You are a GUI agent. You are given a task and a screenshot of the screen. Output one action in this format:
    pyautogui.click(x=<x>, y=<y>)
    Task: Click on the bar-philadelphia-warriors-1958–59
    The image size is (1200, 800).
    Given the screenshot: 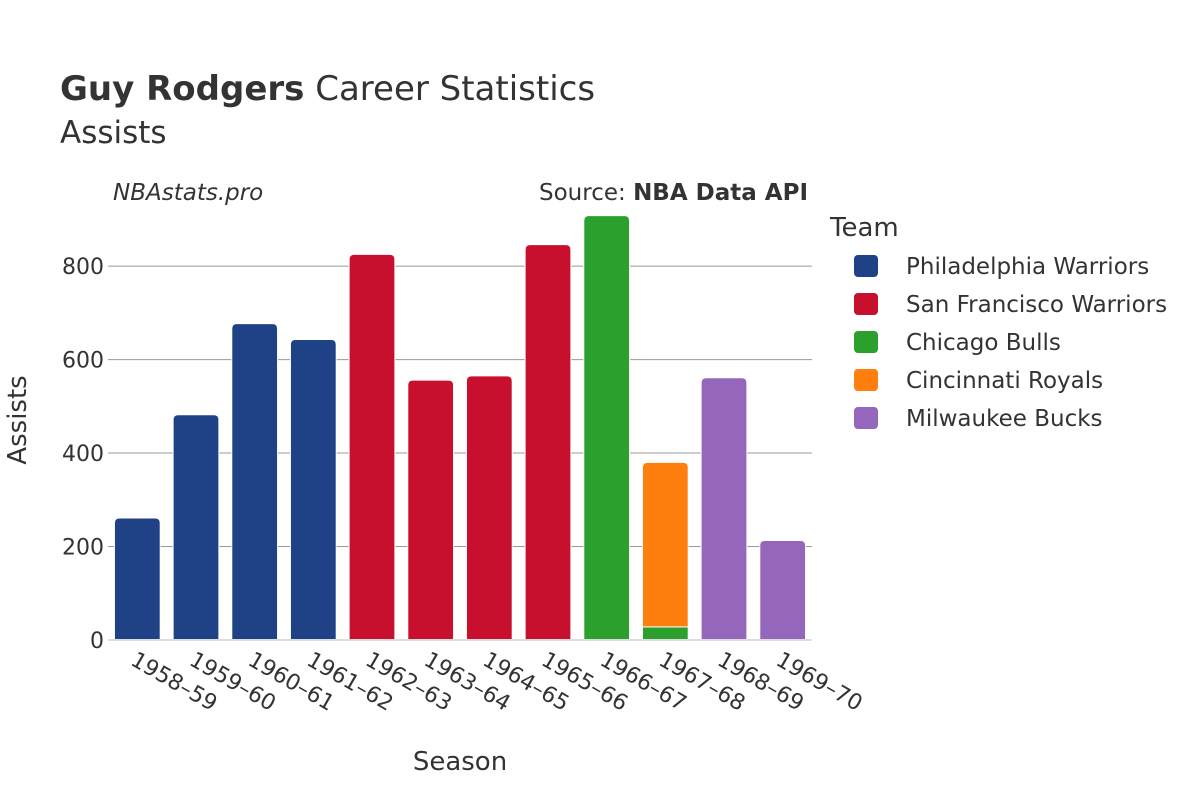 What is the action you would take?
    pyautogui.click(x=137, y=579)
    